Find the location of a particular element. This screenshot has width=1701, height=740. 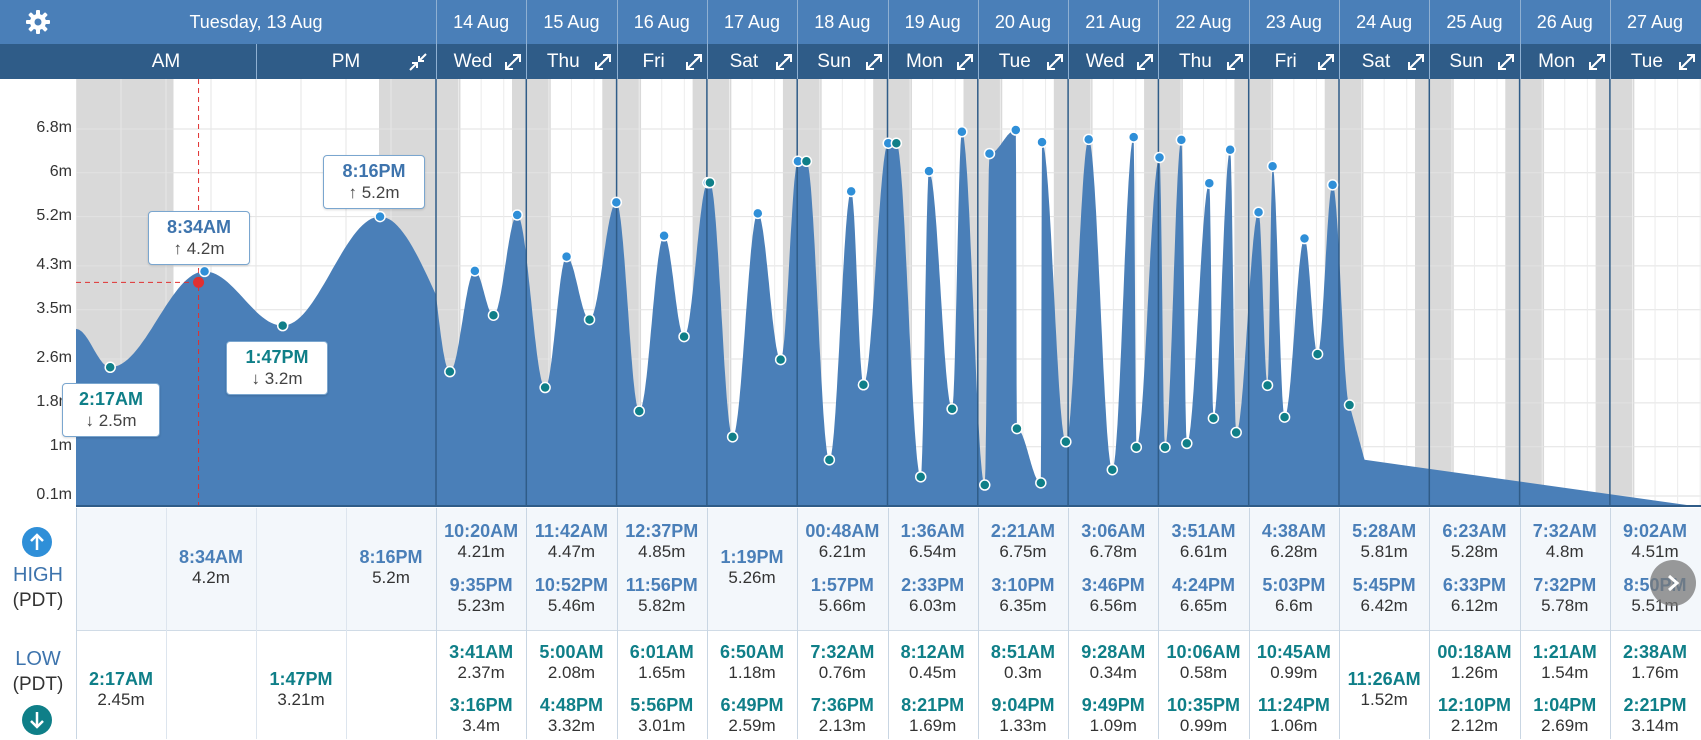

callout-low-2-time: 1:47PM is located at coordinates (277, 357).